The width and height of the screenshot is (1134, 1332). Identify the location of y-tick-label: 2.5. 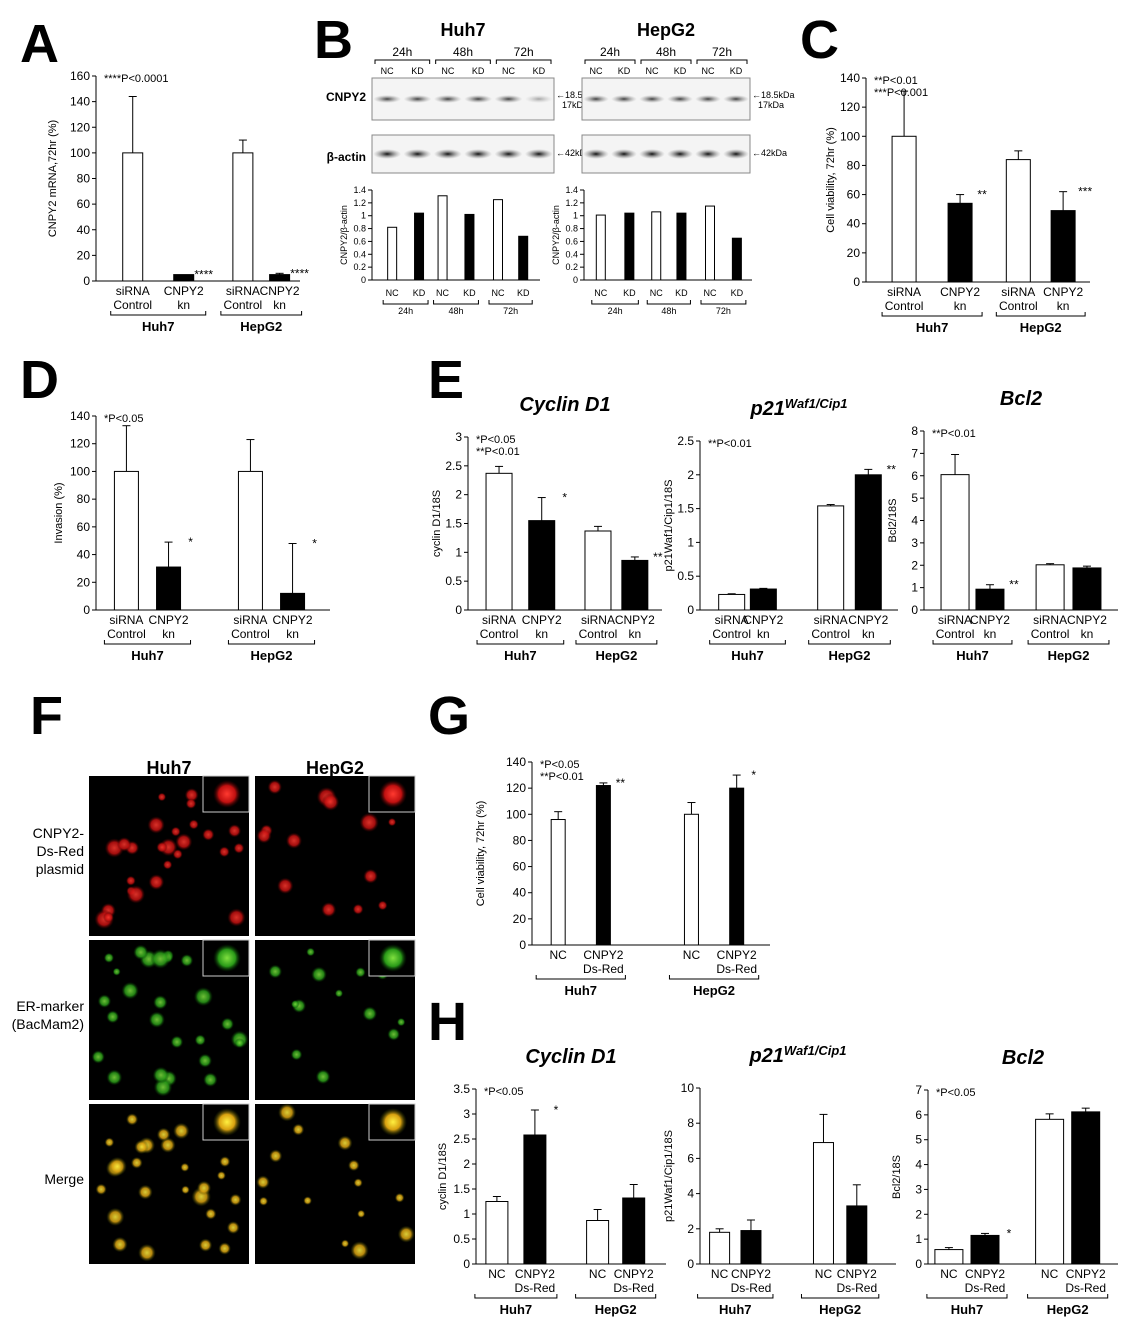
(685, 441).